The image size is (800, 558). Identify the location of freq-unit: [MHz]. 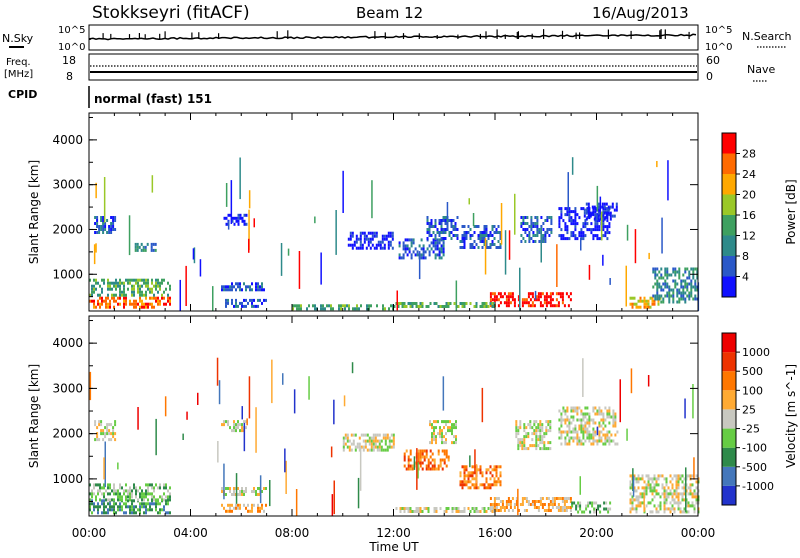
(18, 74).